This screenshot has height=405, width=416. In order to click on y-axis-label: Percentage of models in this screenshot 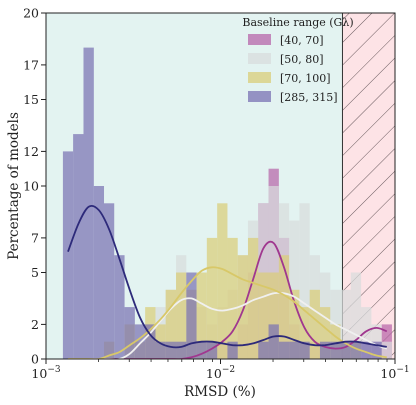, I will do `click(14, 186)`.